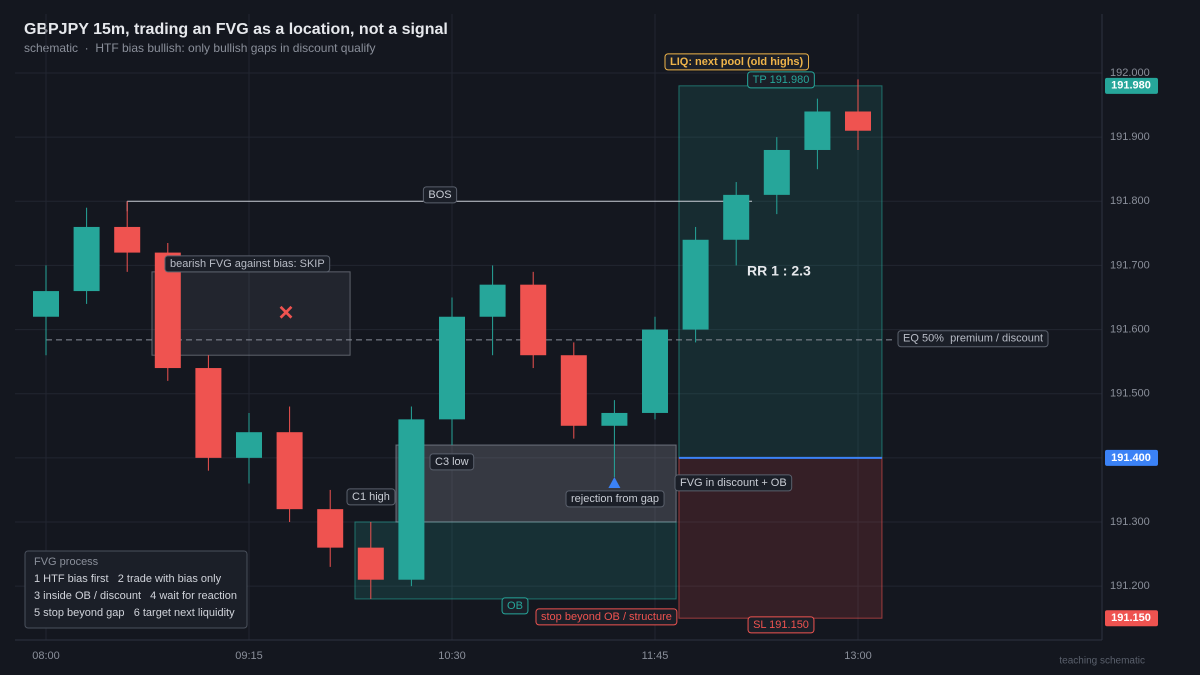 The height and width of the screenshot is (675, 1200). What do you see at coordinates (1102, 661) in the screenshot?
I see `footer: teaching schematic` at bounding box center [1102, 661].